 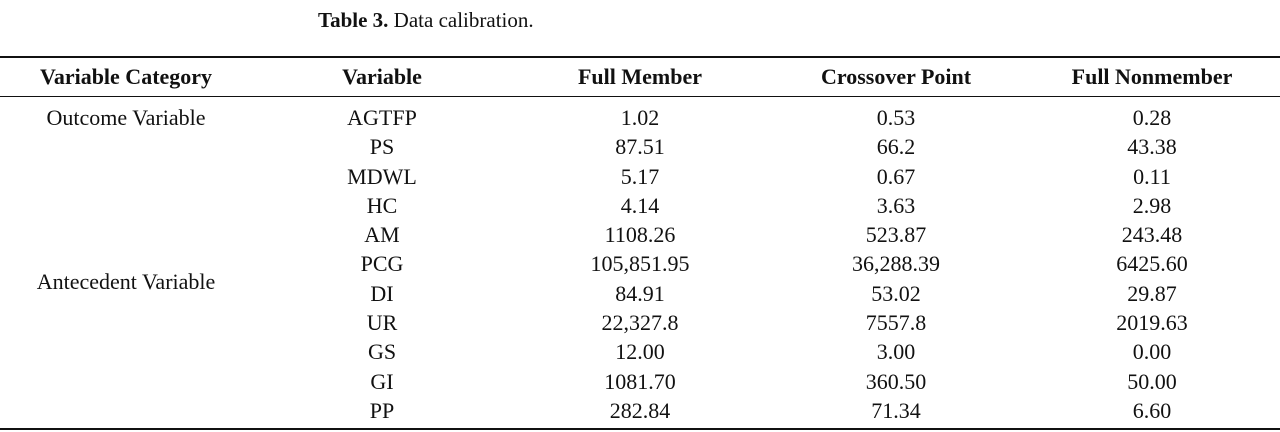 I want to click on cell-variable: GS, so click(x=382, y=352).